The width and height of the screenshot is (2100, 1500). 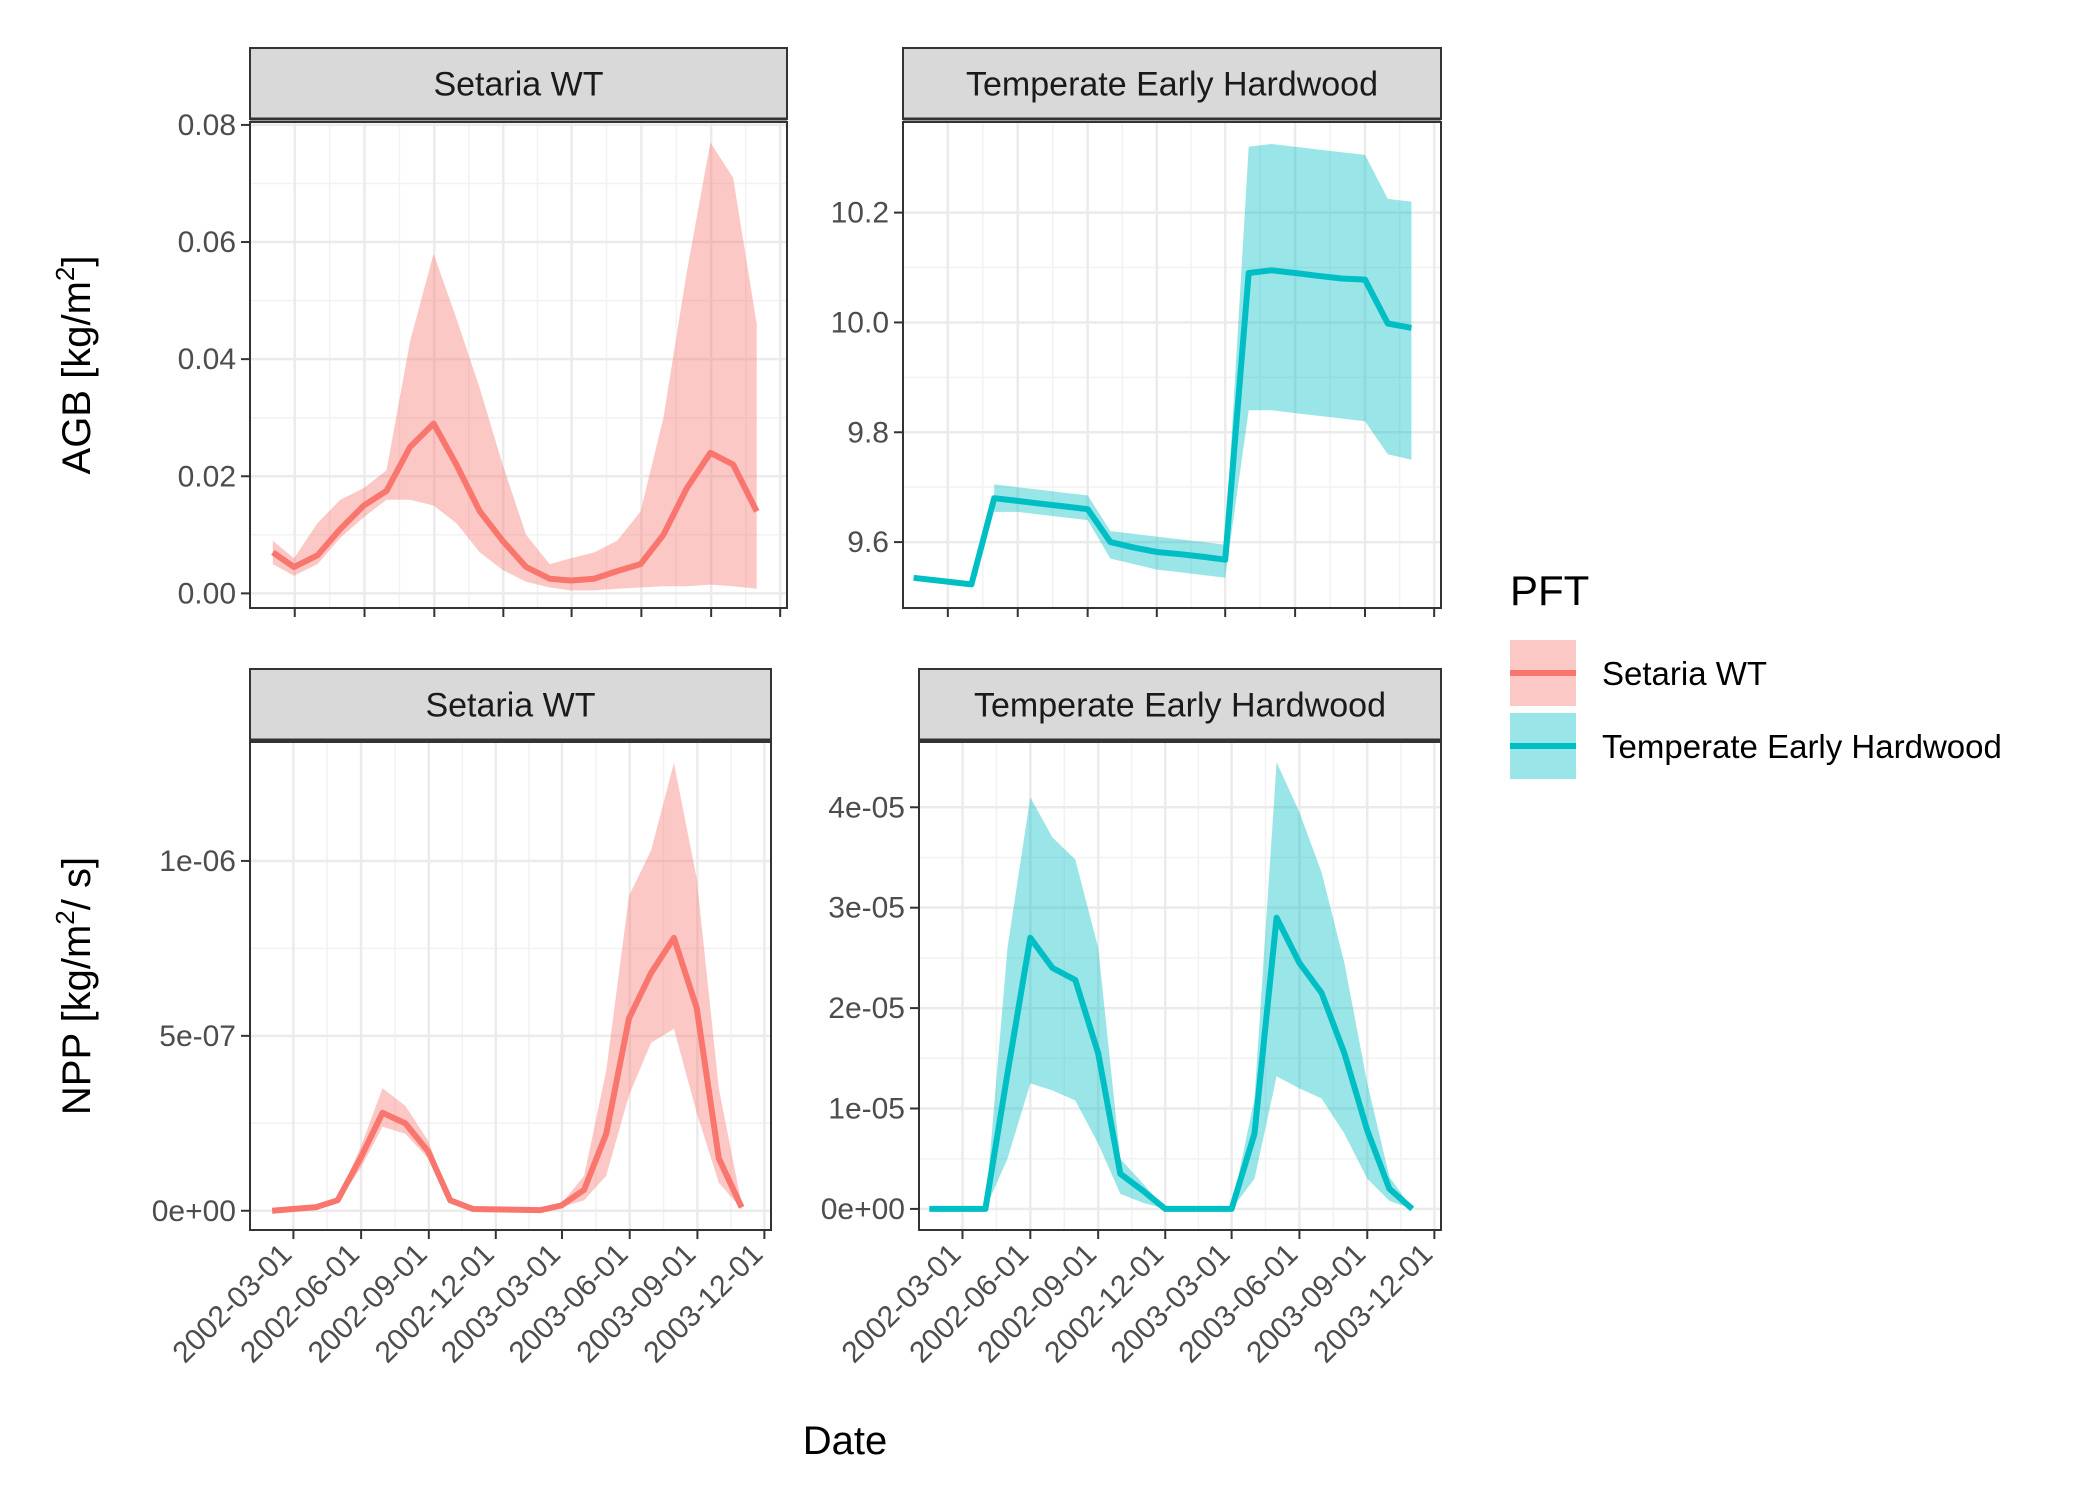 I want to click on y-tick-label: 9.8, so click(x=868, y=432).